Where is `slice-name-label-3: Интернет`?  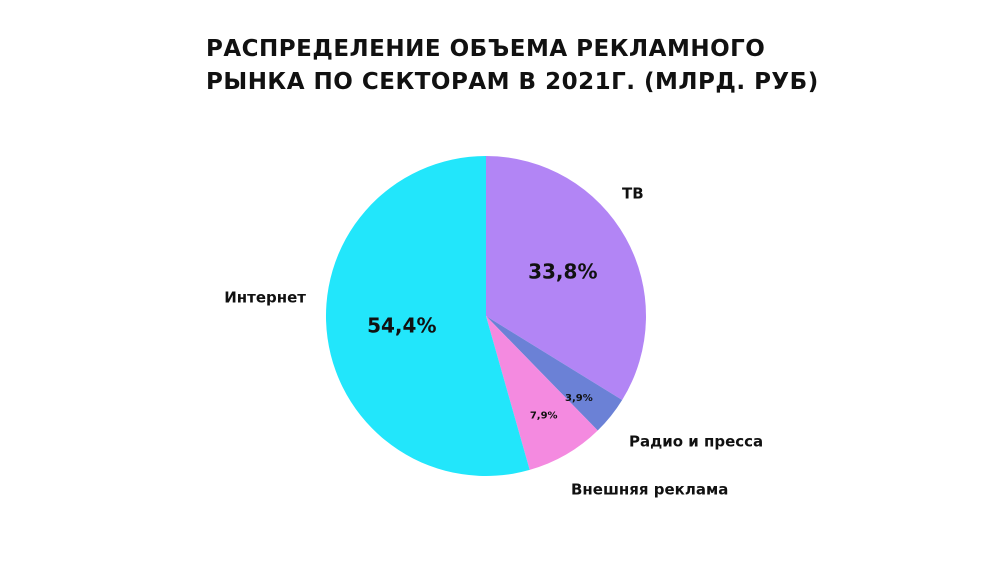
slice-name-label-3: Интернет is located at coordinates (265, 298).